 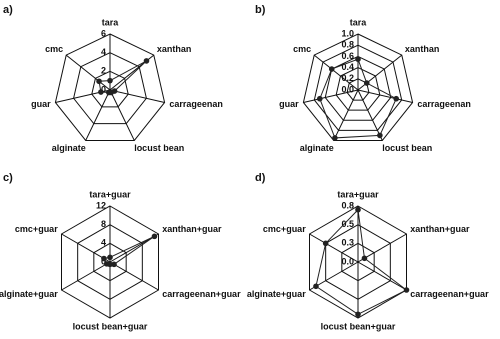 What do you see at coordinates (347, 261) in the screenshot?
I see `tick-label: 0.0` at bounding box center [347, 261].